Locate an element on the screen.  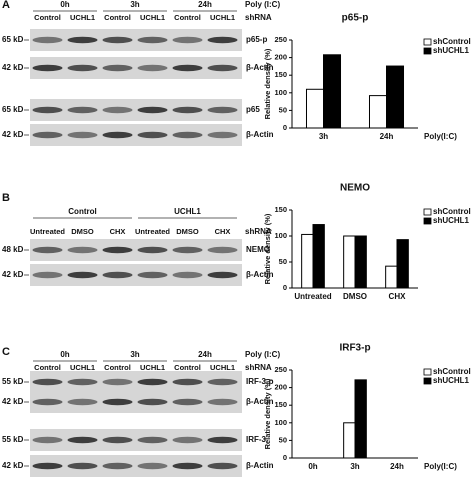
lane-label: CHX is located at coordinates (223, 231).